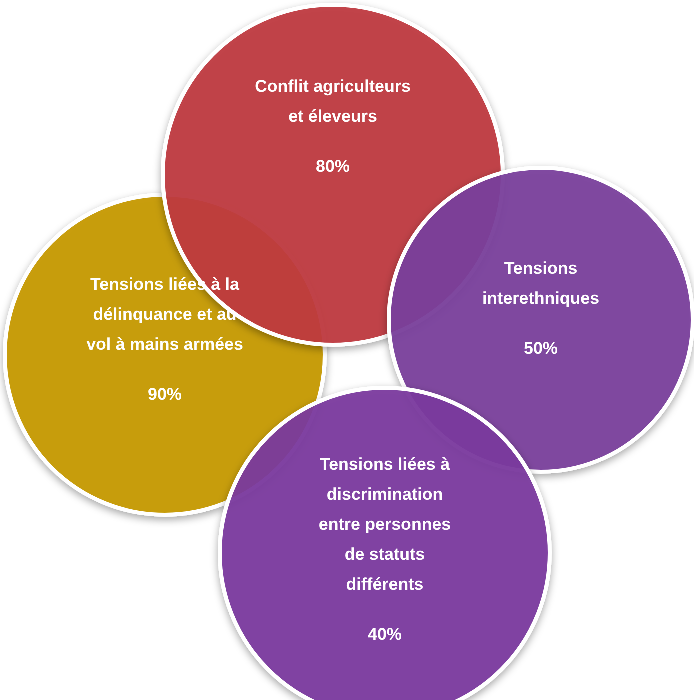 The image size is (694, 700). I want to click on data-label: 50%, so click(541, 348).